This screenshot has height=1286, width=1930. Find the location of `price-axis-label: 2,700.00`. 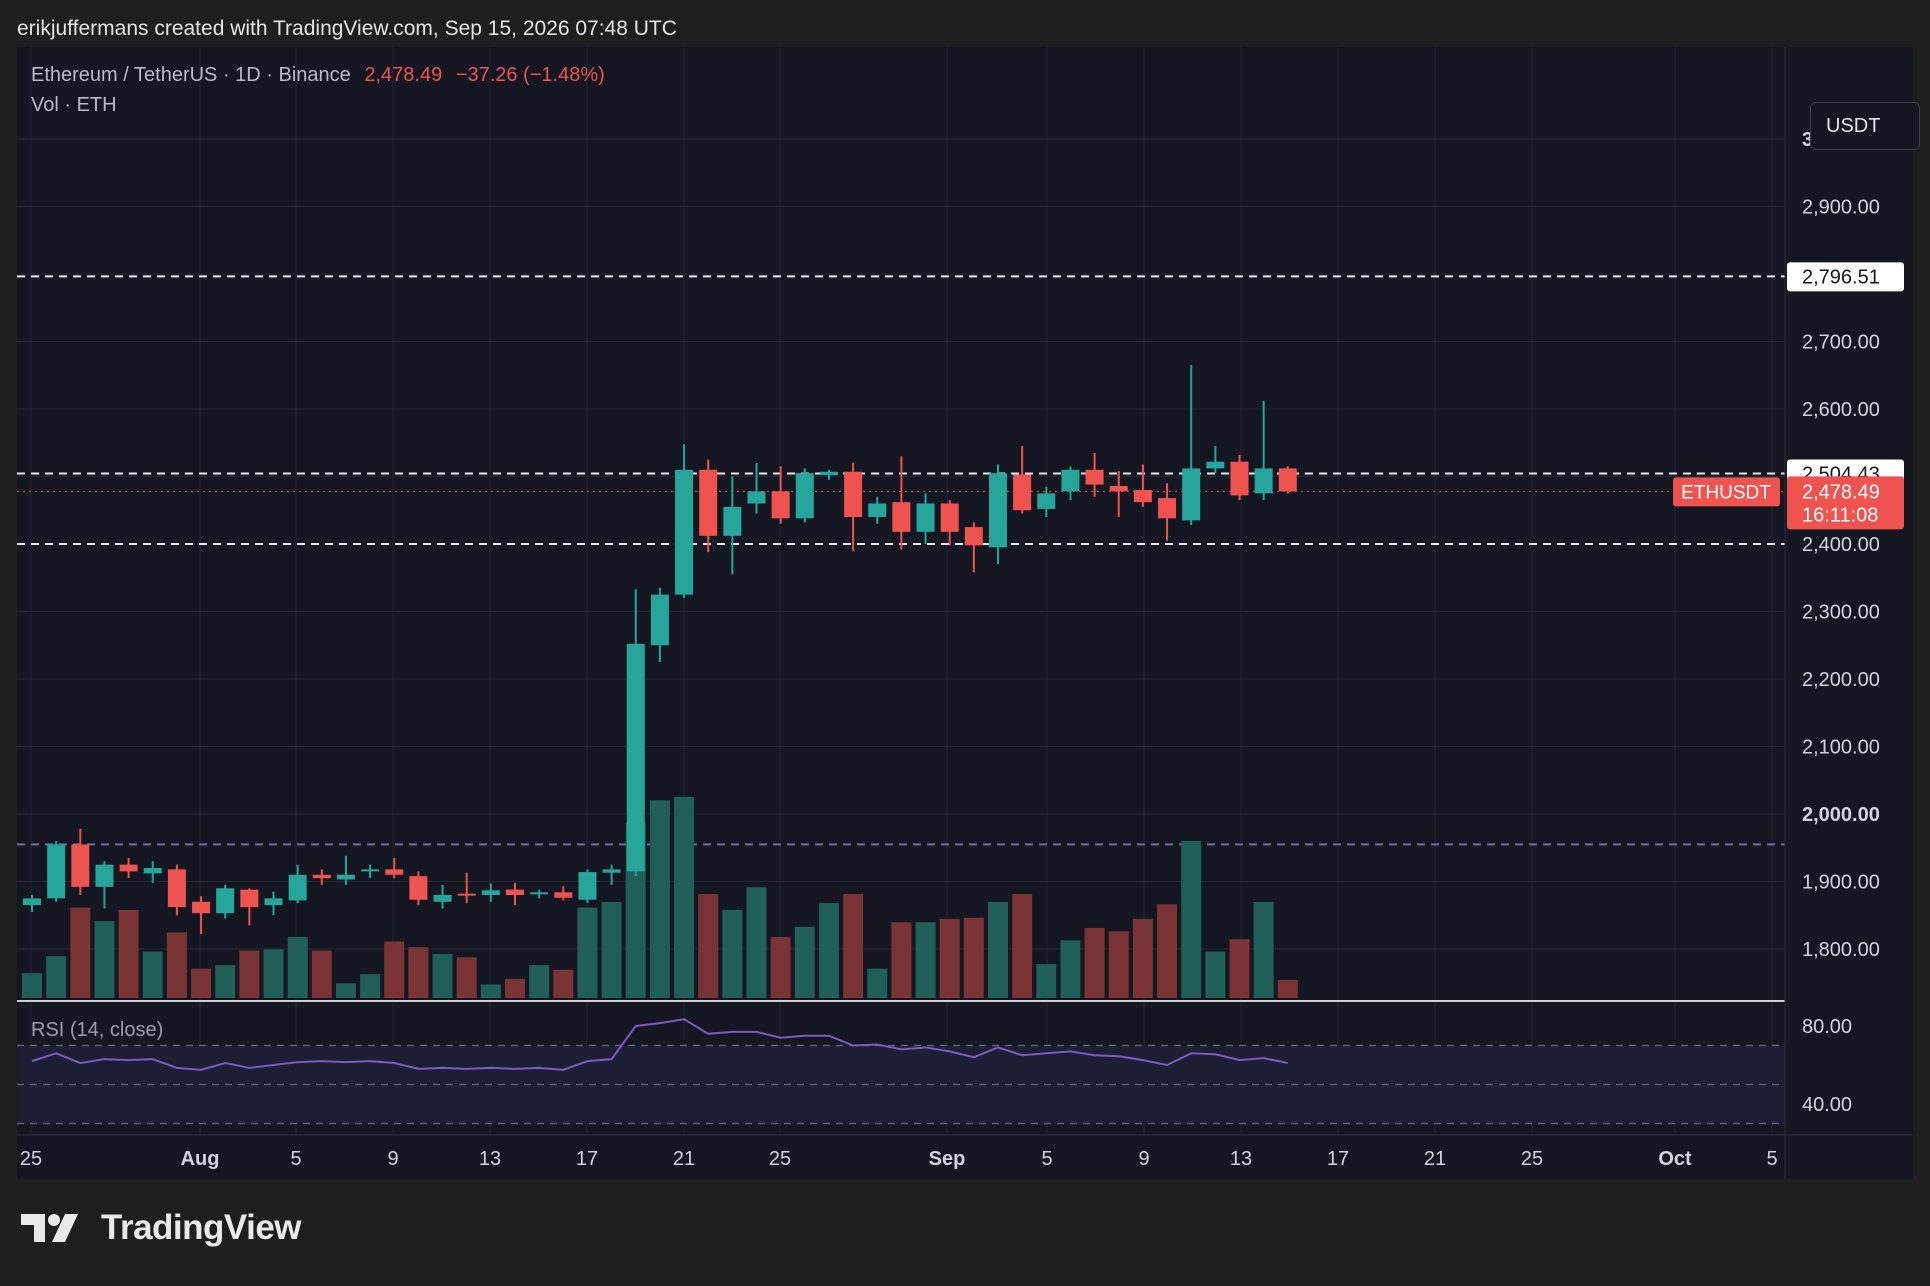

price-axis-label: 2,700.00 is located at coordinates (1841, 343).